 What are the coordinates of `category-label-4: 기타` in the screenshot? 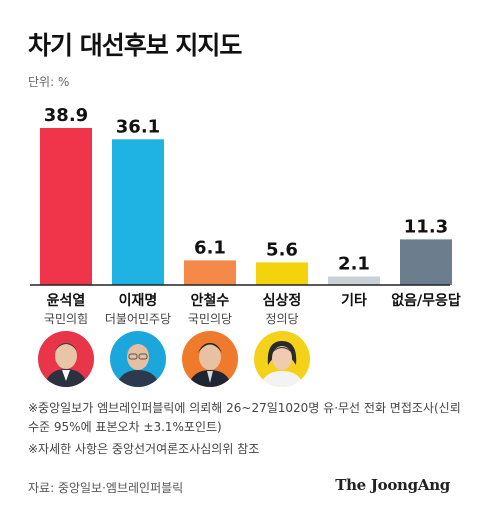 It's located at (354, 301).